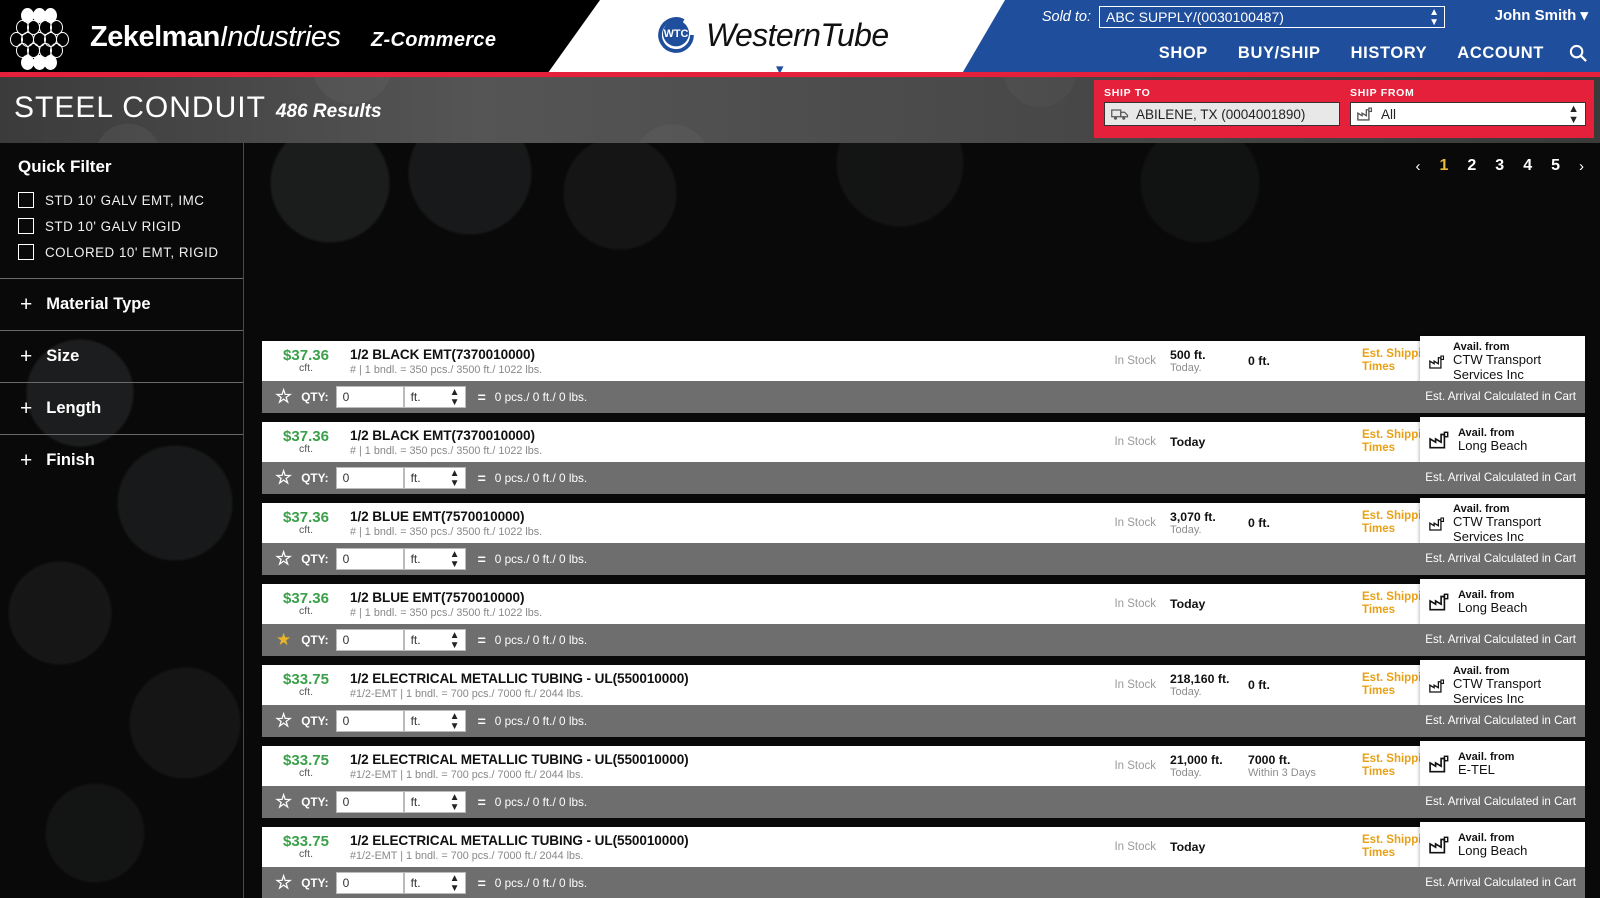  What do you see at coordinates (1497, 367) in the screenshot?
I see `avail-from-value: CTW Transport Services Inc` at bounding box center [1497, 367].